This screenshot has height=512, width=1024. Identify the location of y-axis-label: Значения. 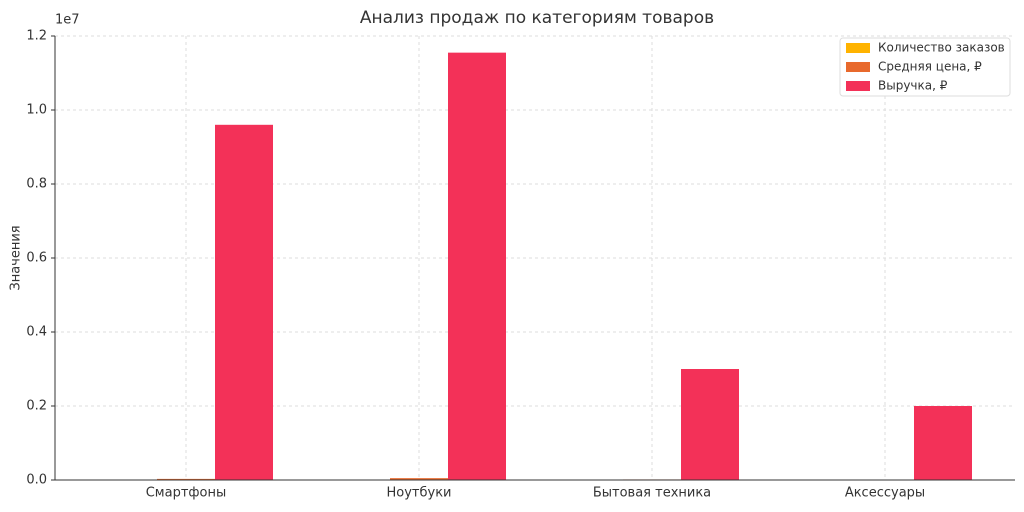
(16, 257).